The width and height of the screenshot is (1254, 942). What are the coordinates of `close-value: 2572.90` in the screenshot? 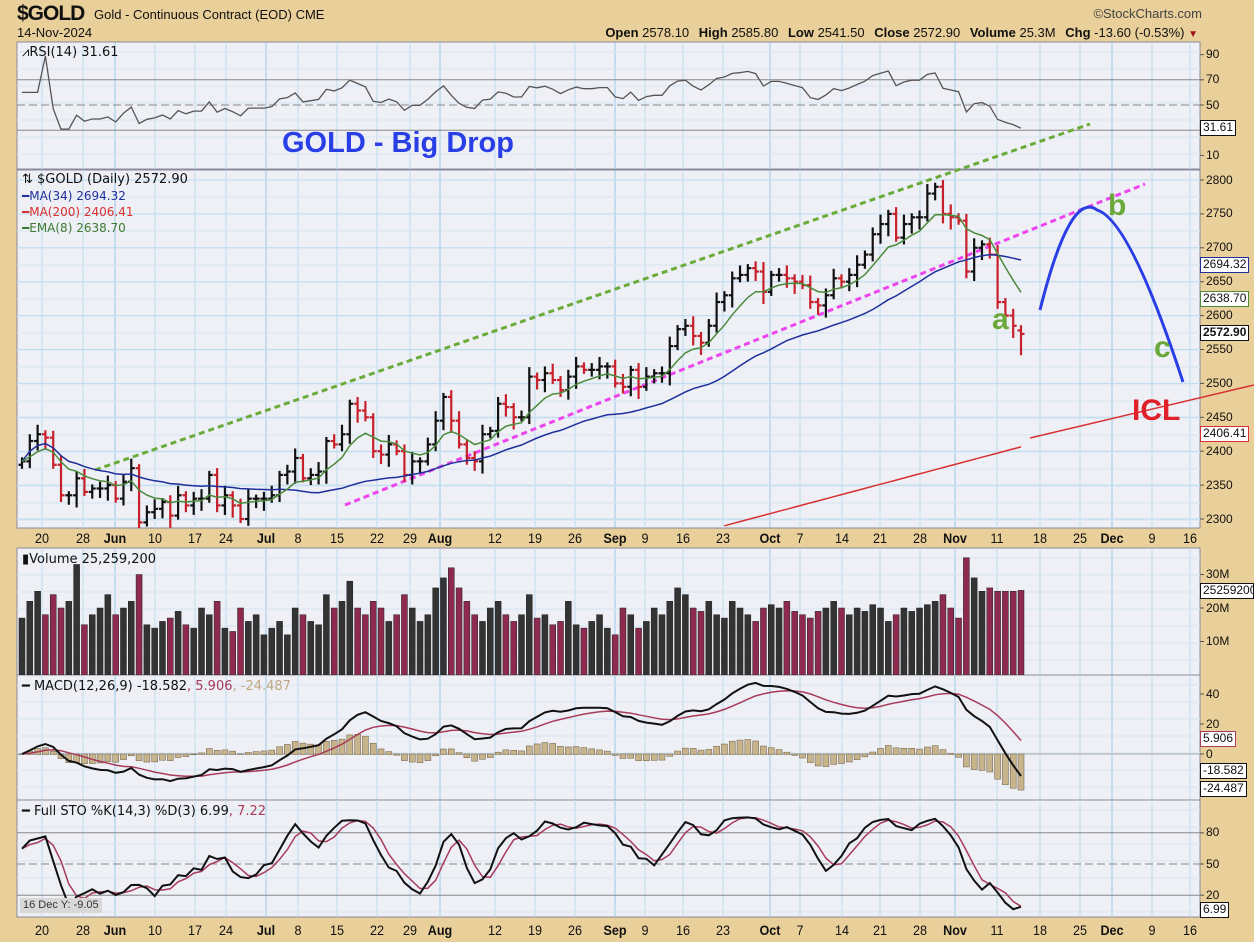 It's located at (937, 32).